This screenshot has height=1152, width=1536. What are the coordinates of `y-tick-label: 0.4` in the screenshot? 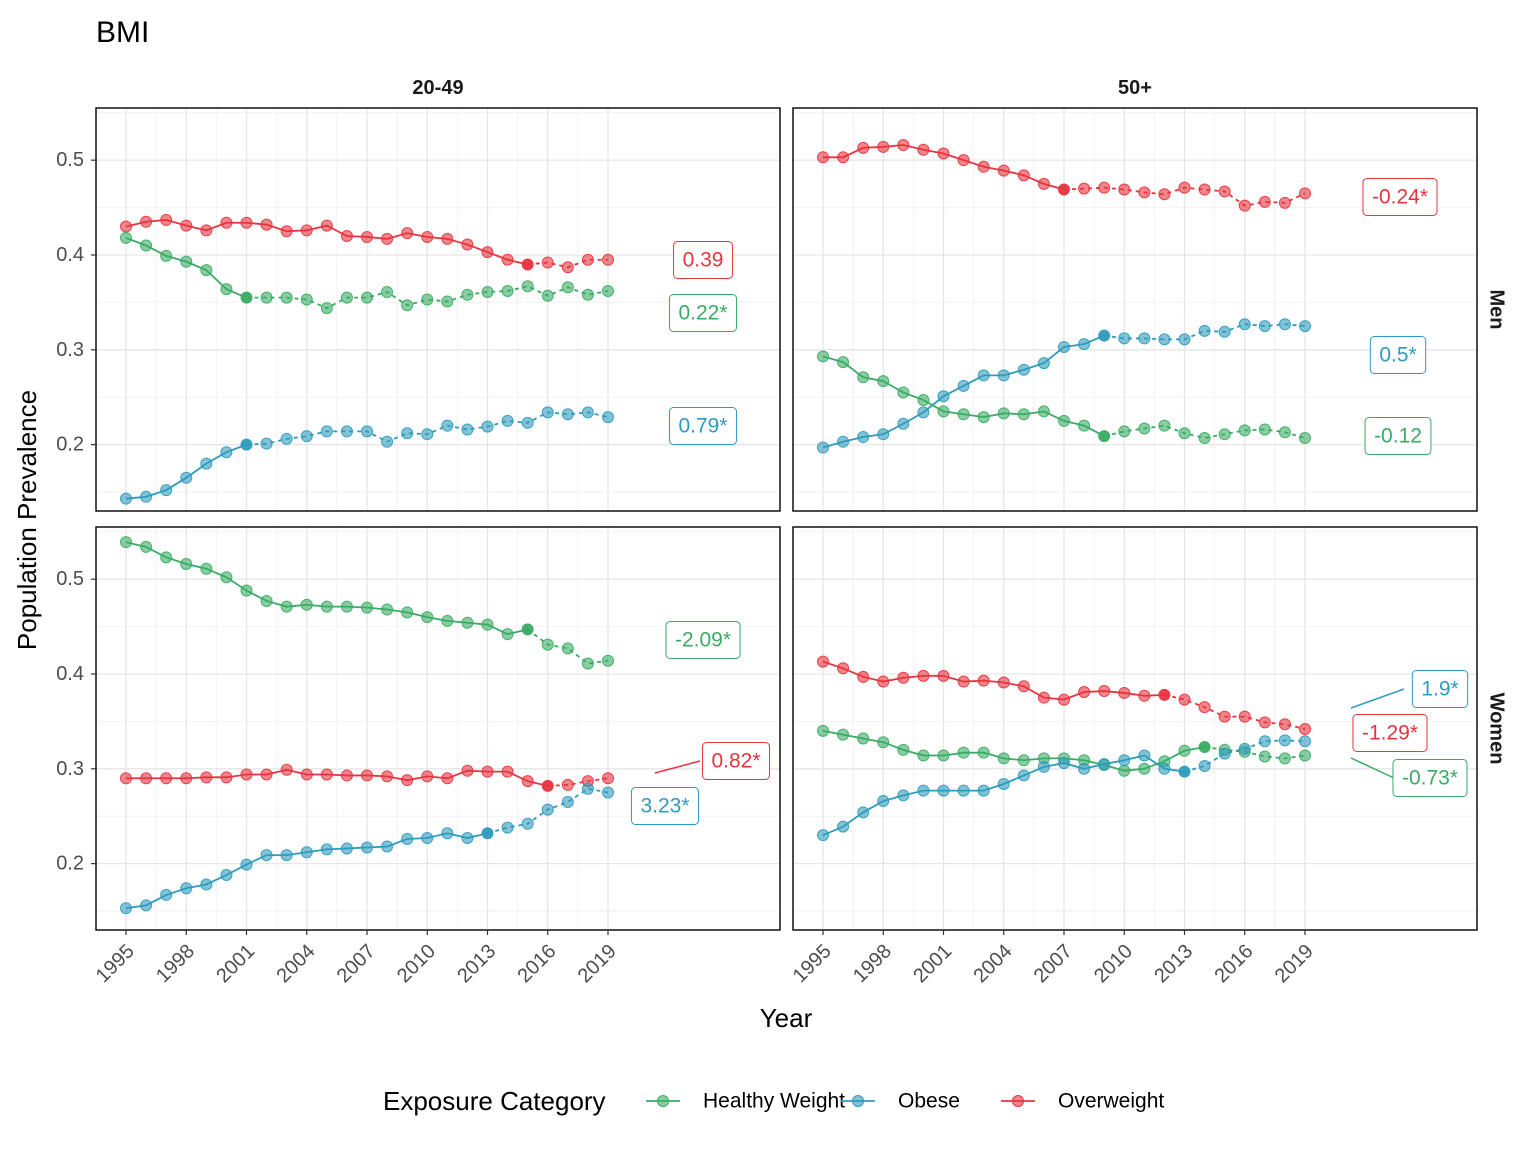 It's located at (70, 255).